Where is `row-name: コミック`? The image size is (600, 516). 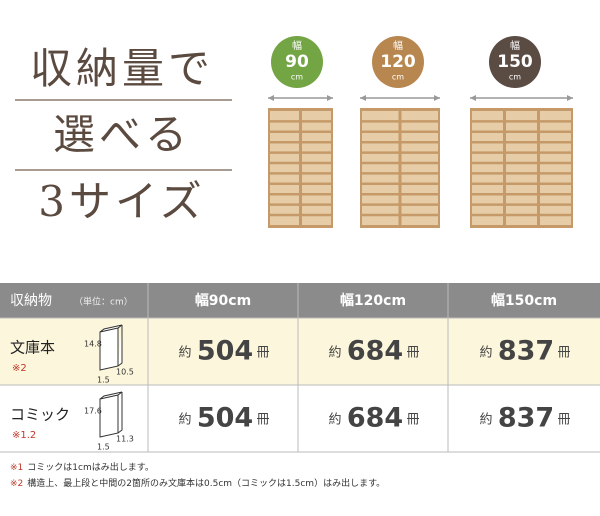
row-name: コミック is located at coordinates (40, 415).